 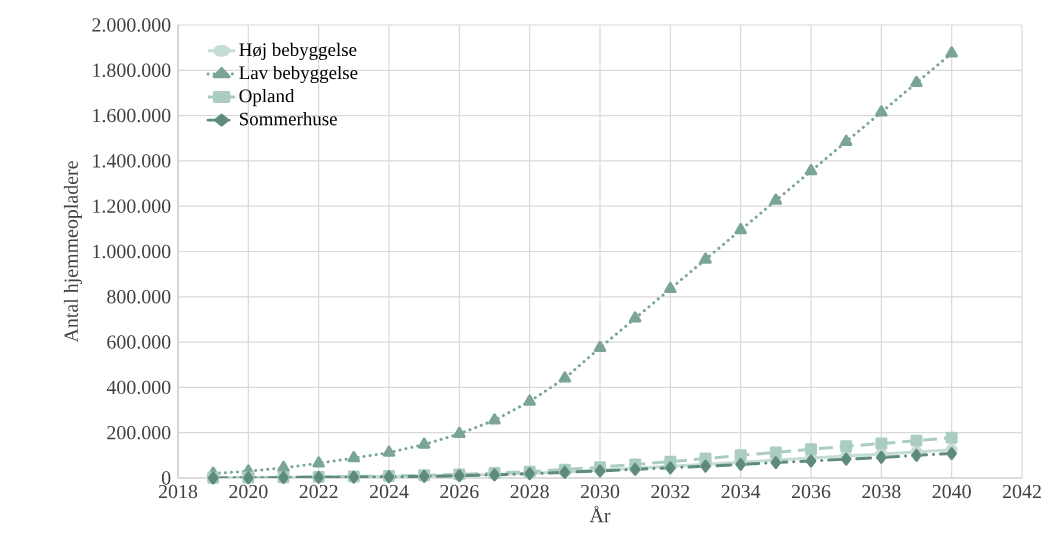 What do you see at coordinates (248, 491) in the screenshot?
I see `x-tick-label: 2020` at bounding box center [248, 491].